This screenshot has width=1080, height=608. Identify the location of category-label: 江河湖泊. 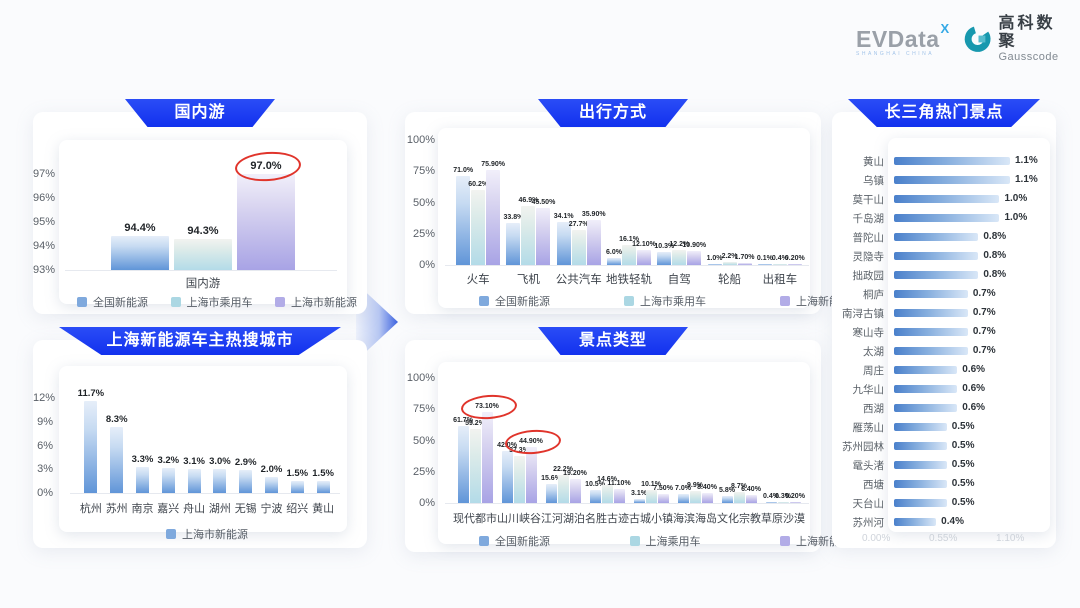
(563, 519).